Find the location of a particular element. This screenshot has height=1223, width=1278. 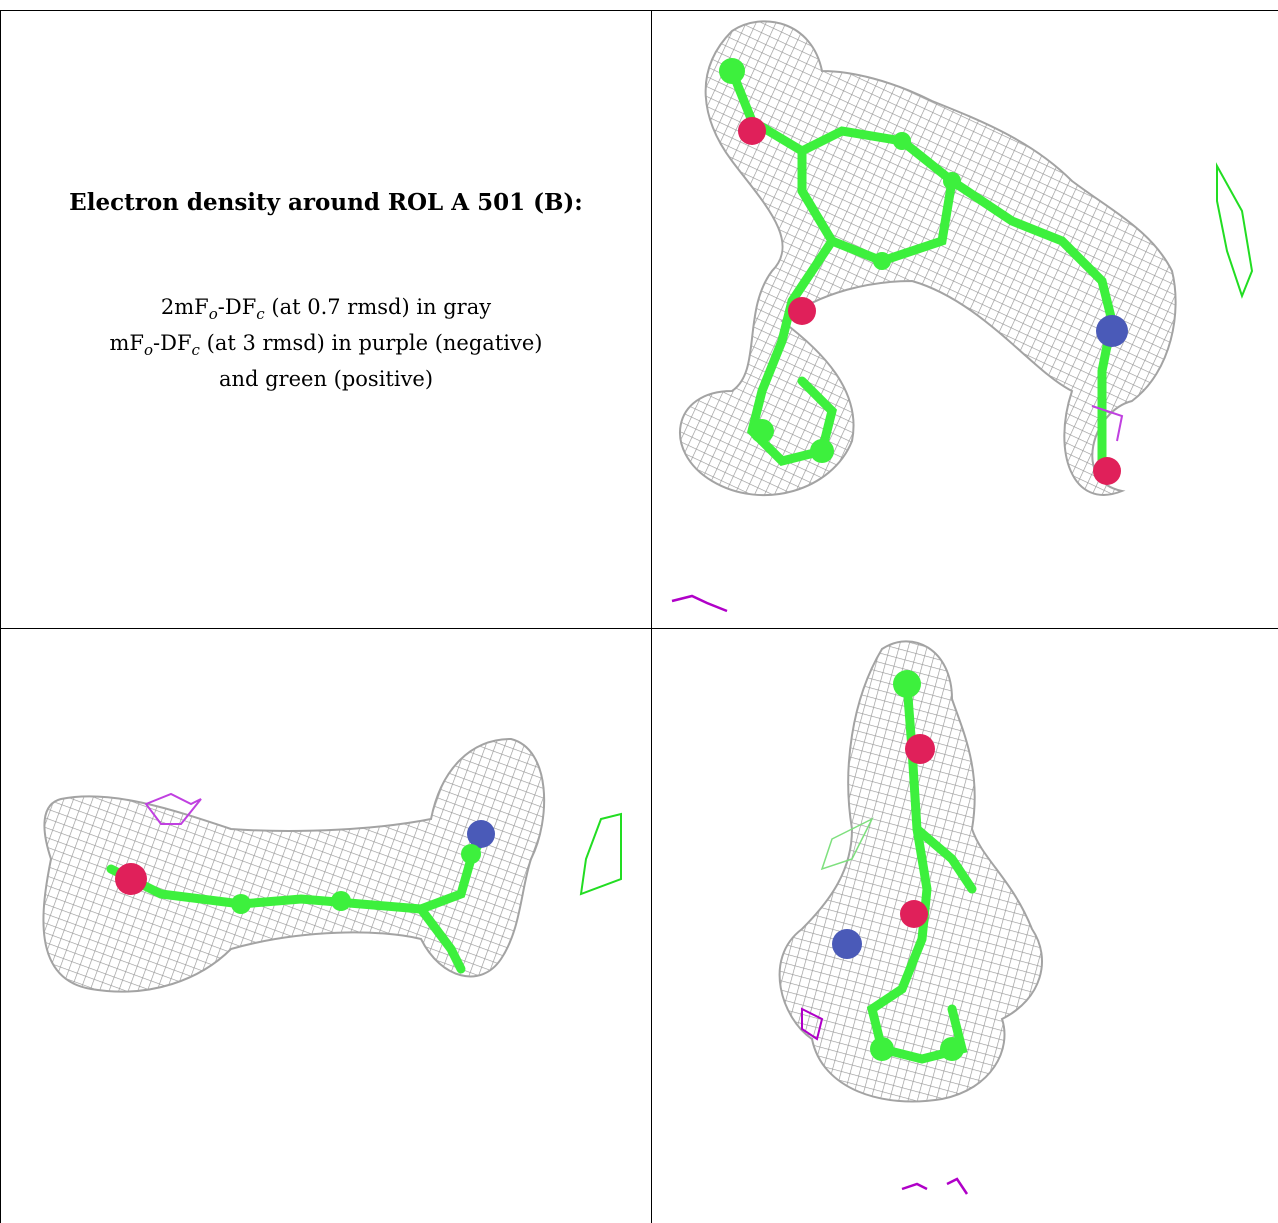

legend-line-fofc: mFo-DFc (at 3 rmsd) in purple (negative) is located at coordinates (326, 345).